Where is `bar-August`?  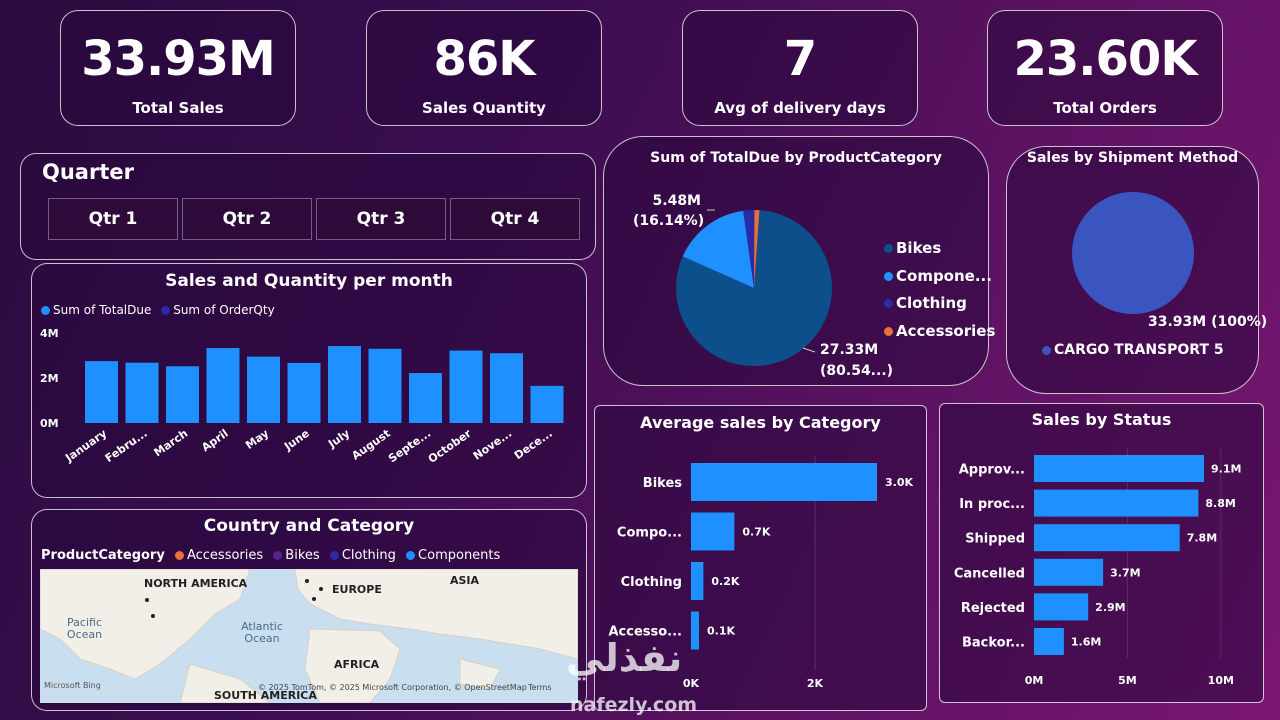 bar-August is located at coordinates (385, 385).